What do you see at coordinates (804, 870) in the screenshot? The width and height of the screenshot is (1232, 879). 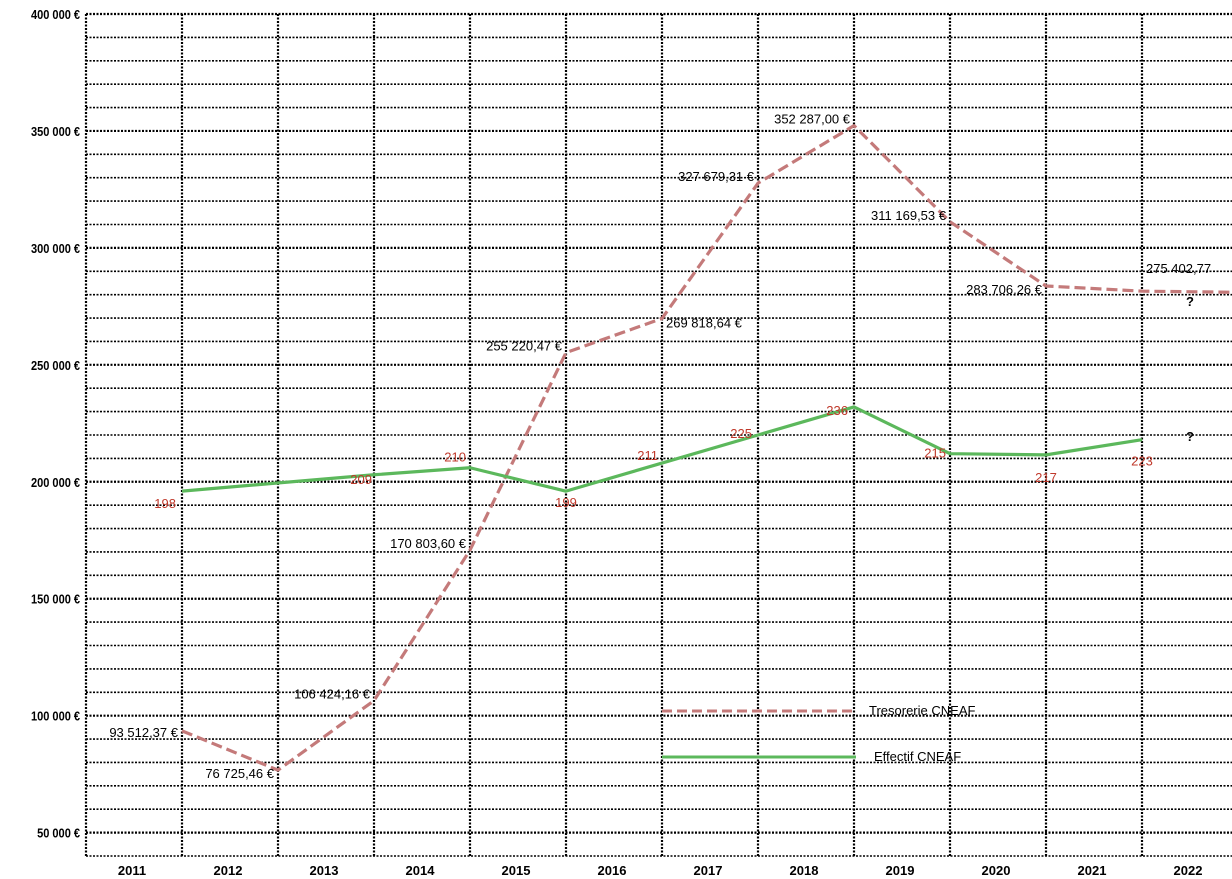 I see `x-tick-label: 2018` at bounding box center [804, 870].